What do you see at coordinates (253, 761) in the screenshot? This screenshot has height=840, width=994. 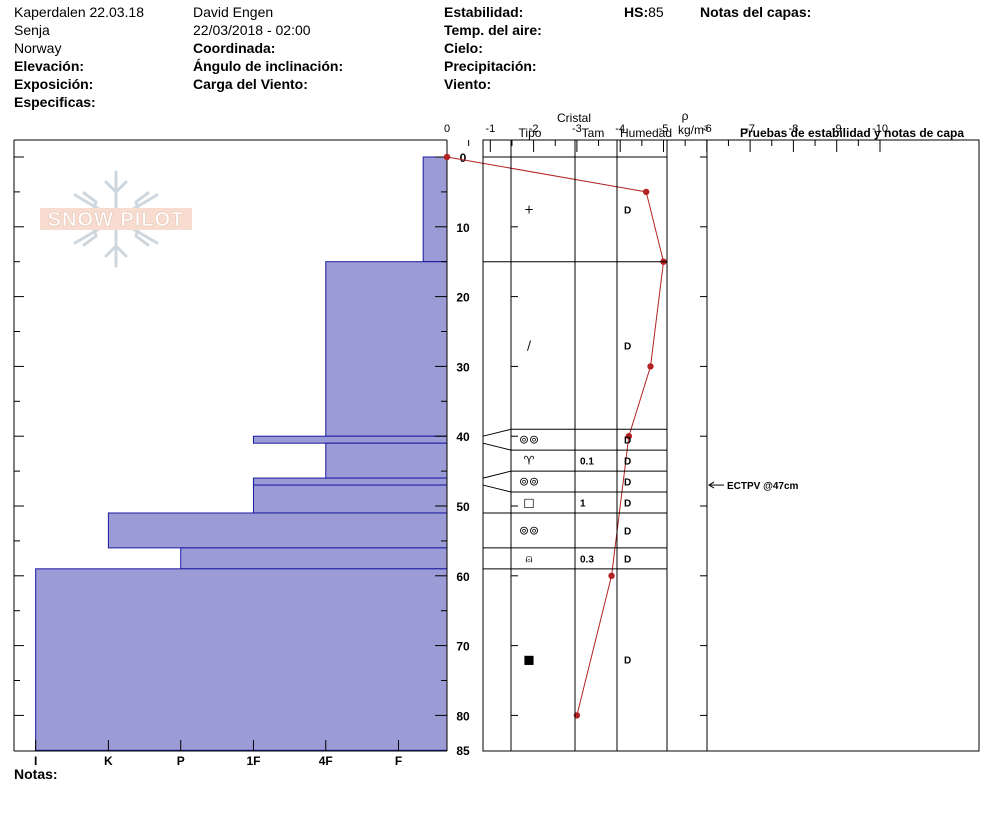 I see `hardness-tick-label: 1F` at bounding box center [253, 761].